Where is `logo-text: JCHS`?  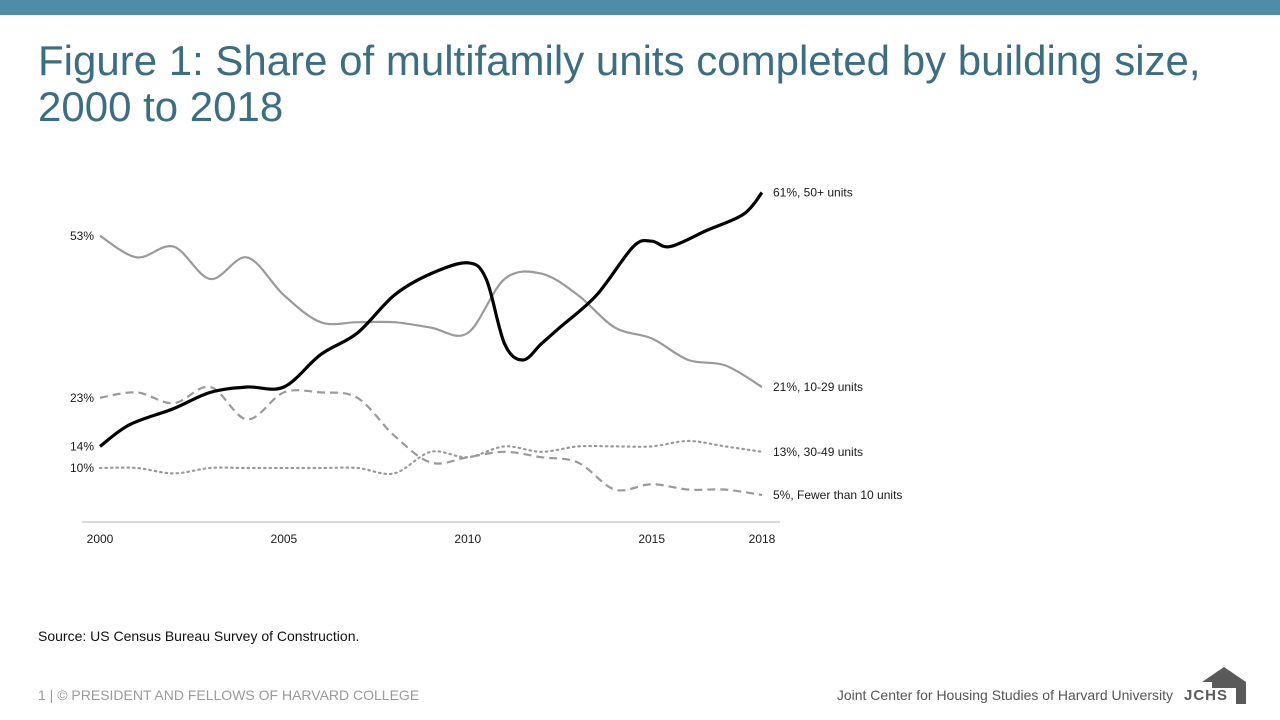
logo-text: JCHS is located at coordinates (1206, 695).